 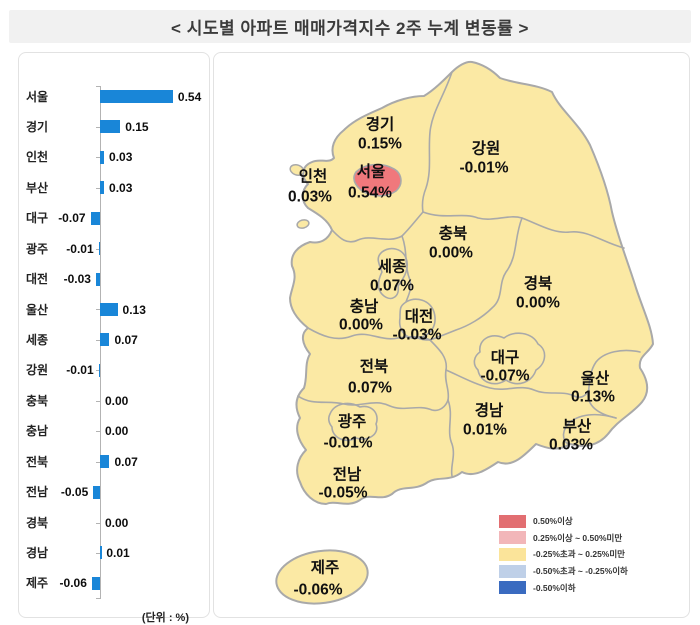 What do you see at coordinates (37, 248) in the screenshot?
I see `bar-category-label: 광주` at bounding box center [37, 248].